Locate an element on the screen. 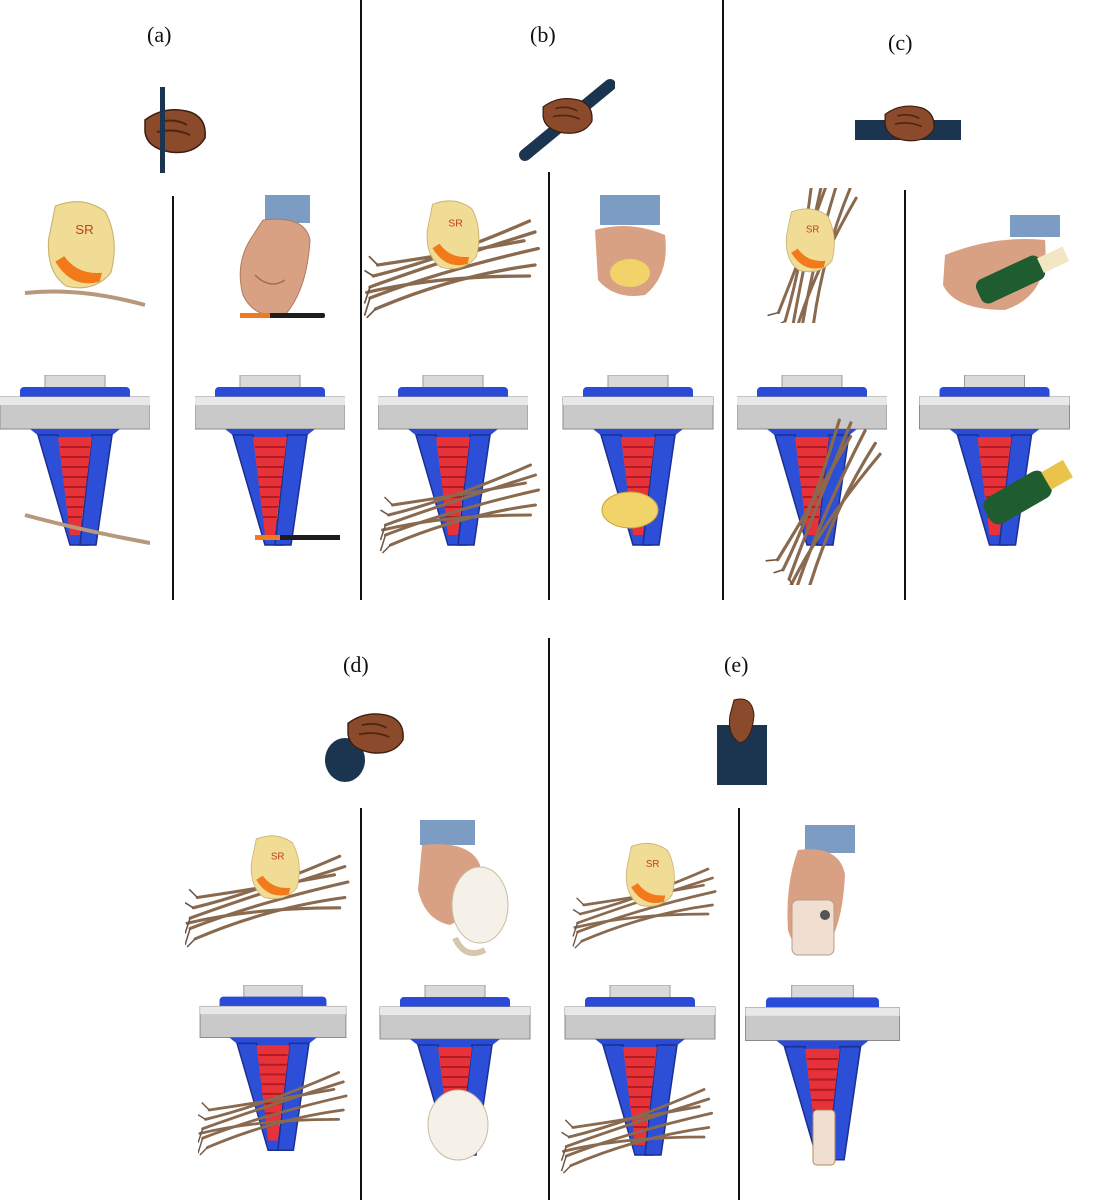 Image resolution: width=1094 pixels, height=1200 pixels. human-grasp-photo-a2 is located at coordinates (275, 262).